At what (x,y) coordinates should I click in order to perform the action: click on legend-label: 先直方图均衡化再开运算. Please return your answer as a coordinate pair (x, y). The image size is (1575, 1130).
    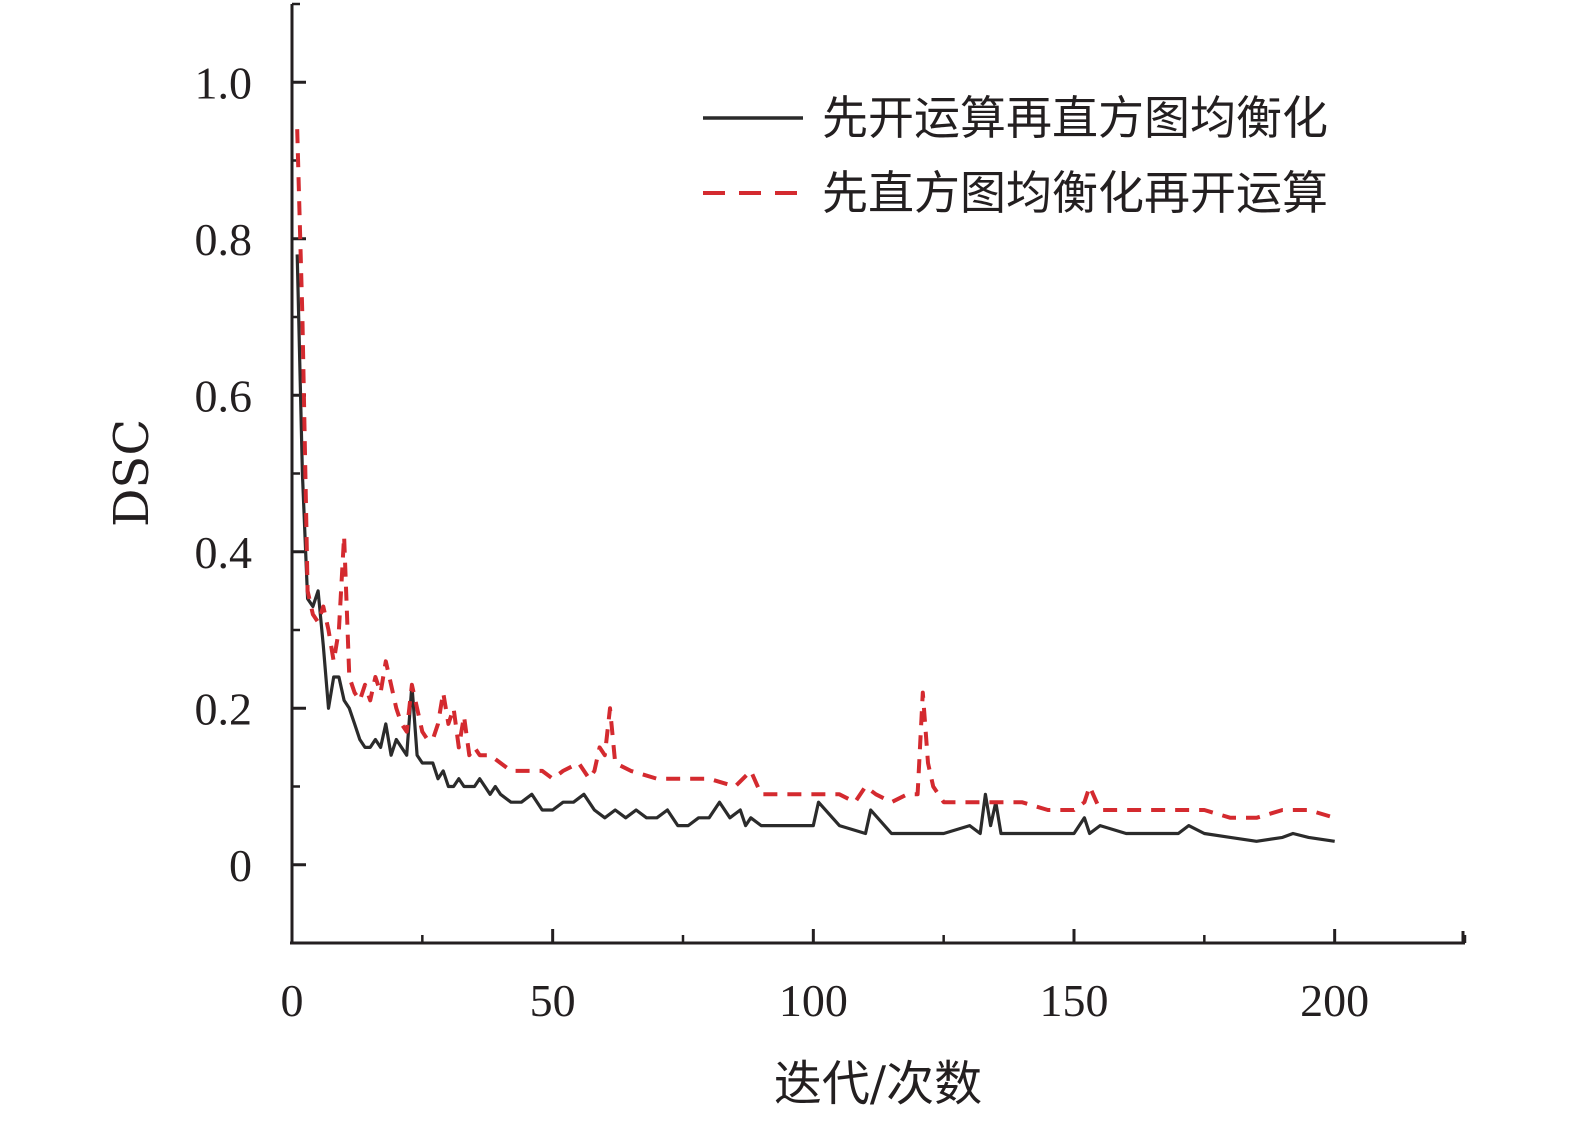
    Looking at the image, I should click on (1075, 193).